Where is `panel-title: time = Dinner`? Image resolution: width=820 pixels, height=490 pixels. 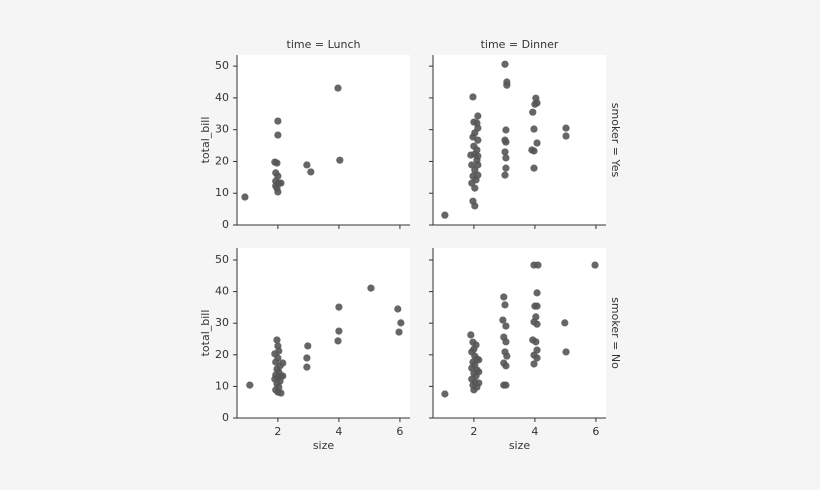 panel-title: time = Dinner is located at coordinates (520, 44).